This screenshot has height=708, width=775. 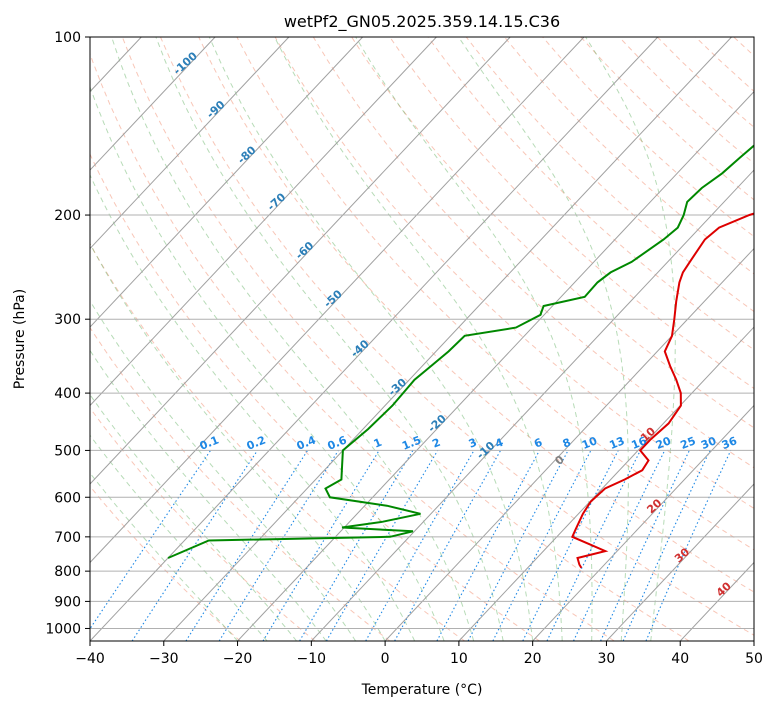 What do you see at coordinates (63, 629) in the screenshot?
I see `y-tick-label: 1000` at bounding box center [63, 629].